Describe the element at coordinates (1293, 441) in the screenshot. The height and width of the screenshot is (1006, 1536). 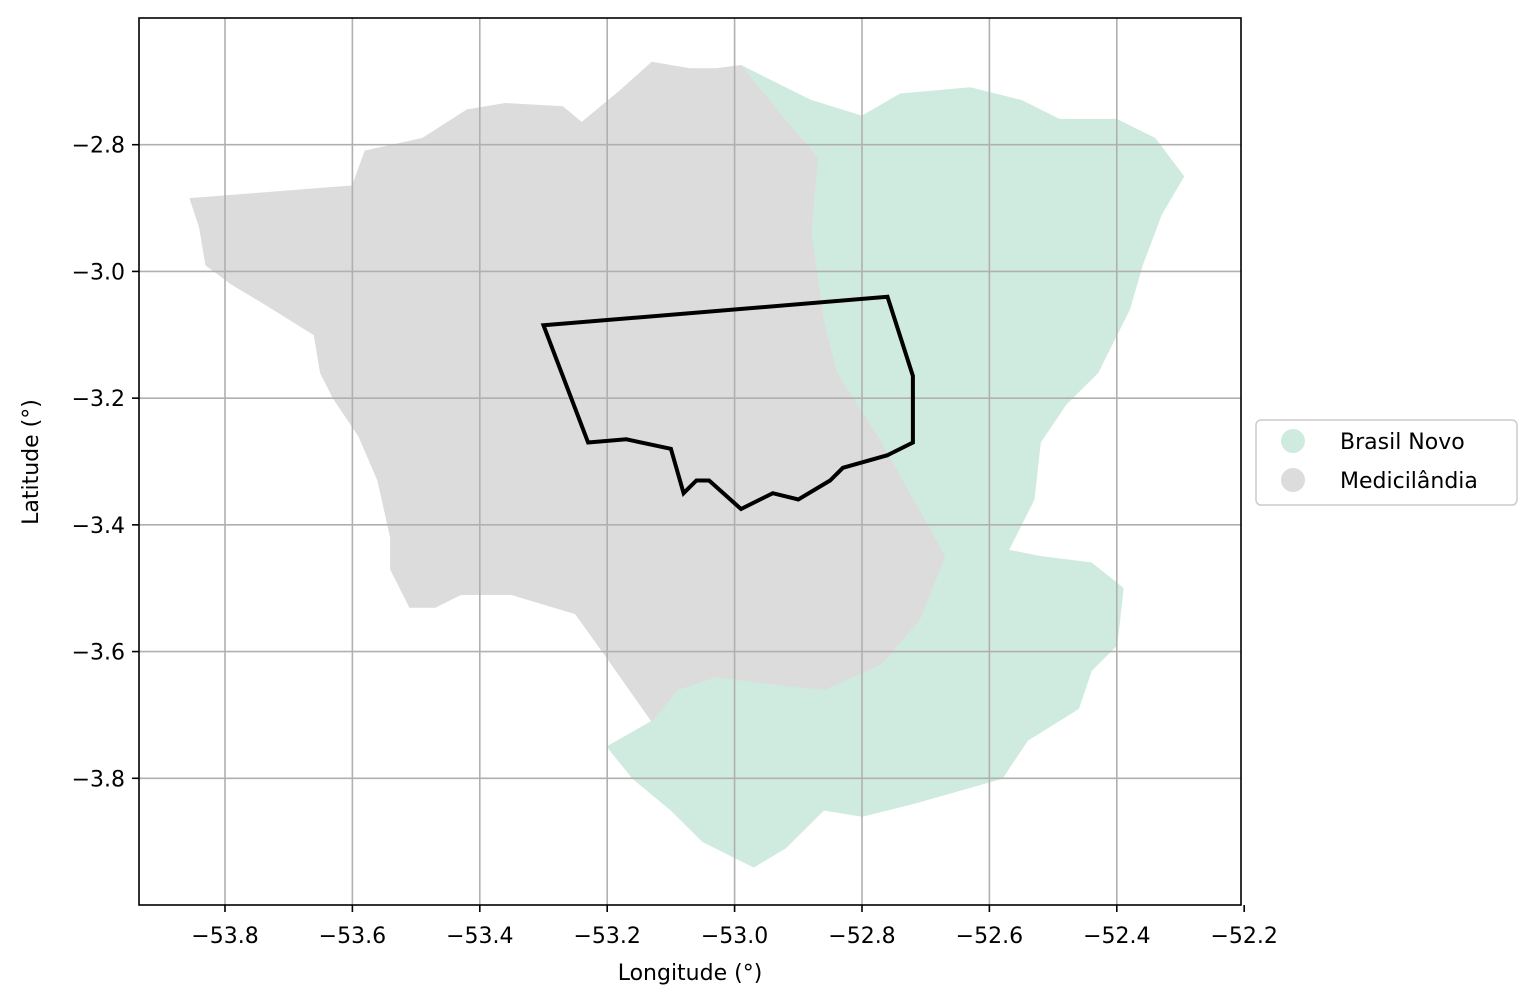
I see `legend-marker-brasil-novo` at that location.